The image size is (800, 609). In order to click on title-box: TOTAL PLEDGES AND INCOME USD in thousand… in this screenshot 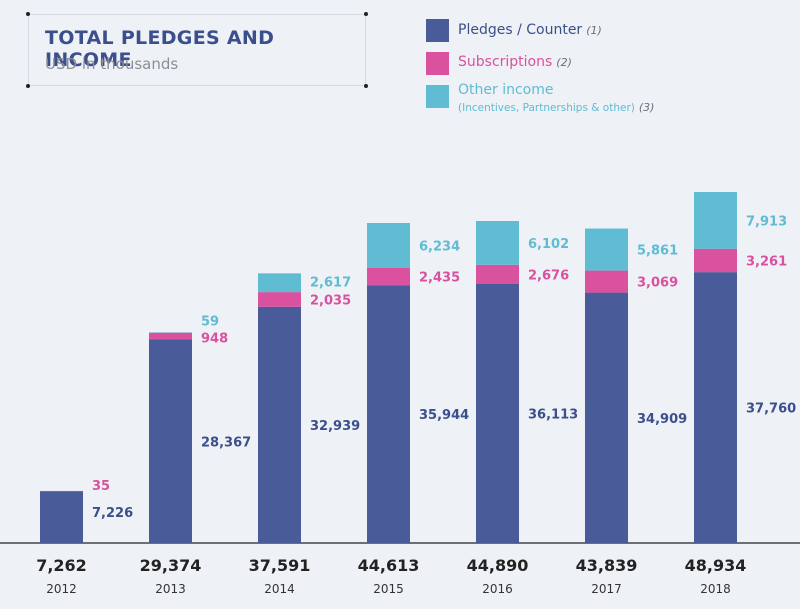, I will do `click(197, 50)`.